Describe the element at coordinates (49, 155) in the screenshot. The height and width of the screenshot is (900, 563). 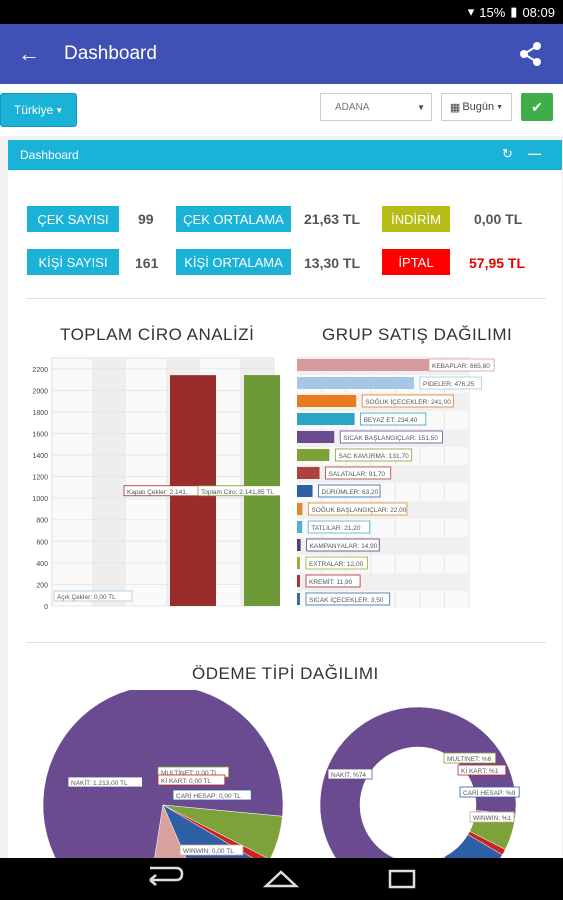
I see `panel-title: Dashboard` at that location.